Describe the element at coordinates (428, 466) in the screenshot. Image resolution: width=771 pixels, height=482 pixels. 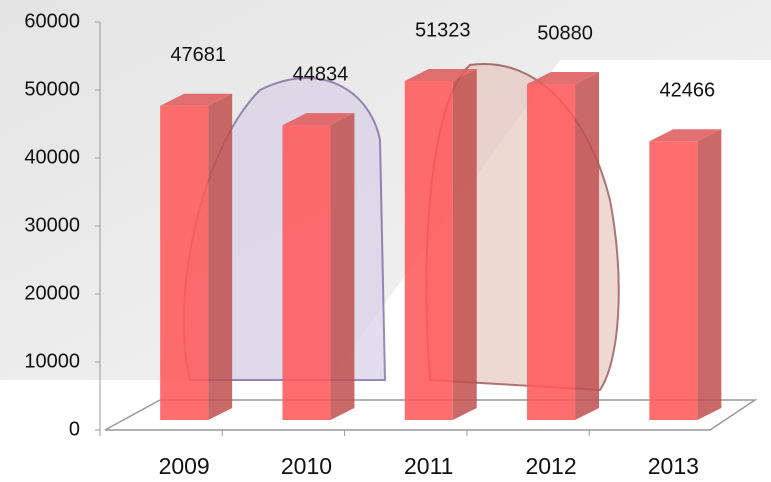
I see `x-tick-label: 2011` at that location.